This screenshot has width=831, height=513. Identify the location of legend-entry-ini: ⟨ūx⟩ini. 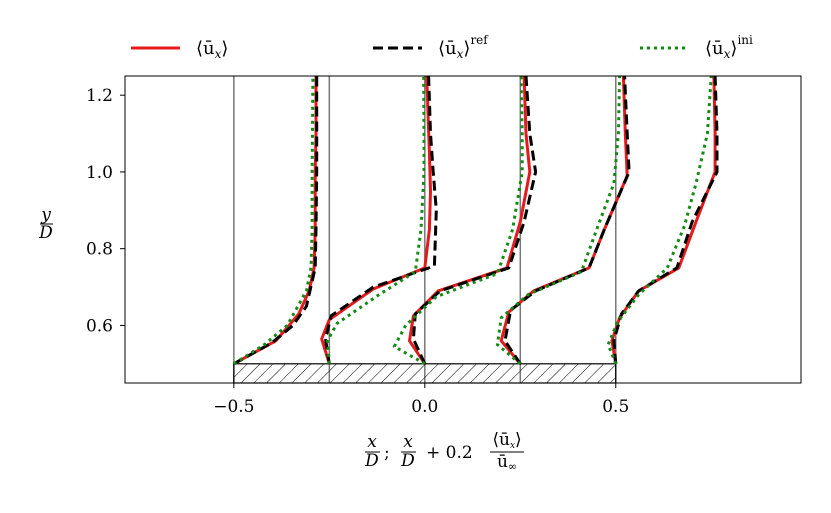
(696, 47).